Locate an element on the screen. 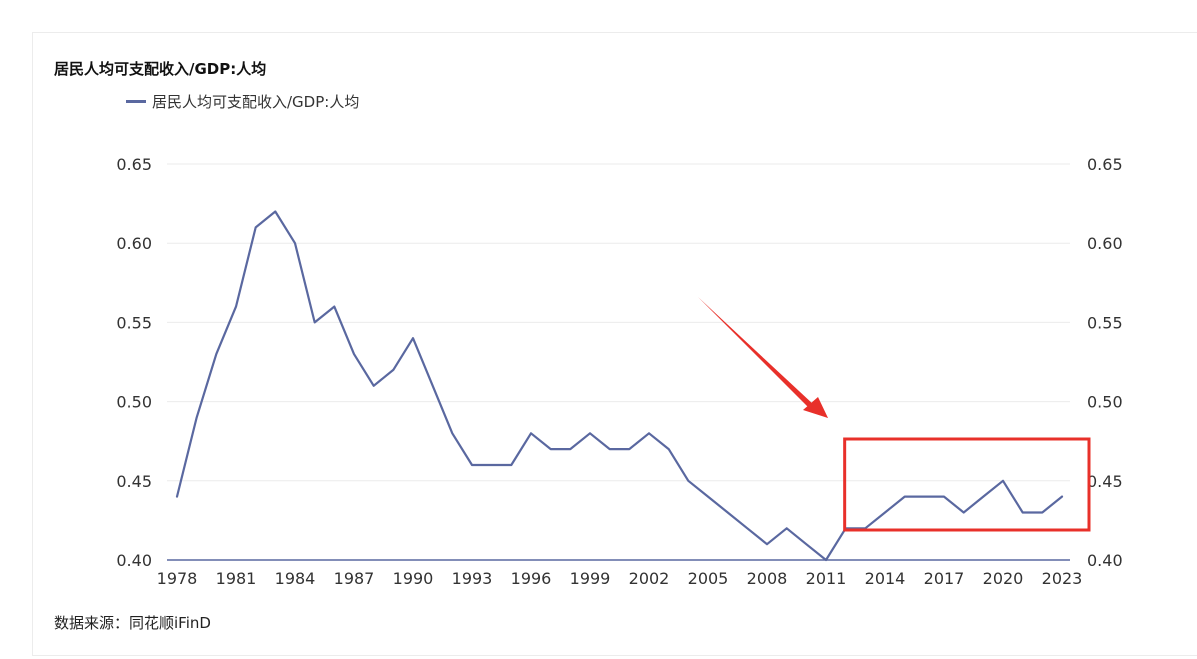 The height and width of the screenshot is (659, 1197). x-tick-label: 1996 is located at coordinates (531, 578).